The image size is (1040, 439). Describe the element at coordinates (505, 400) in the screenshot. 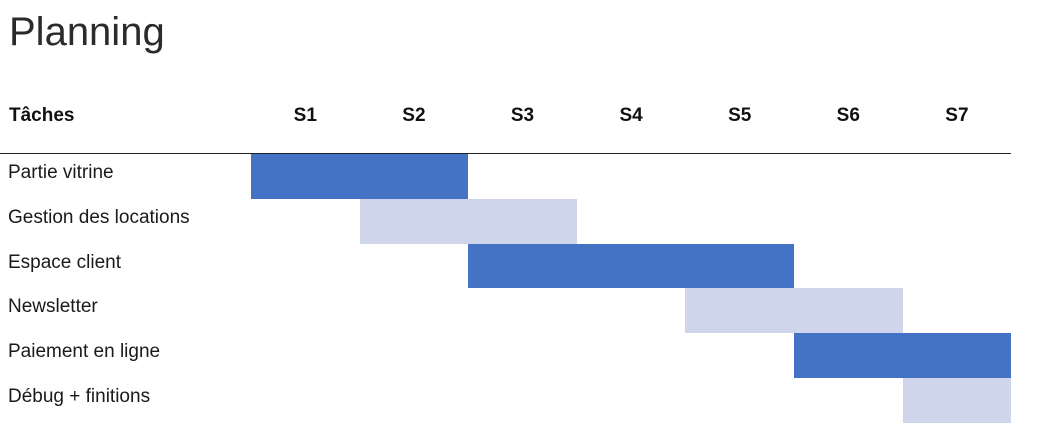

I see `task-row: Débug + finitions` at that location.